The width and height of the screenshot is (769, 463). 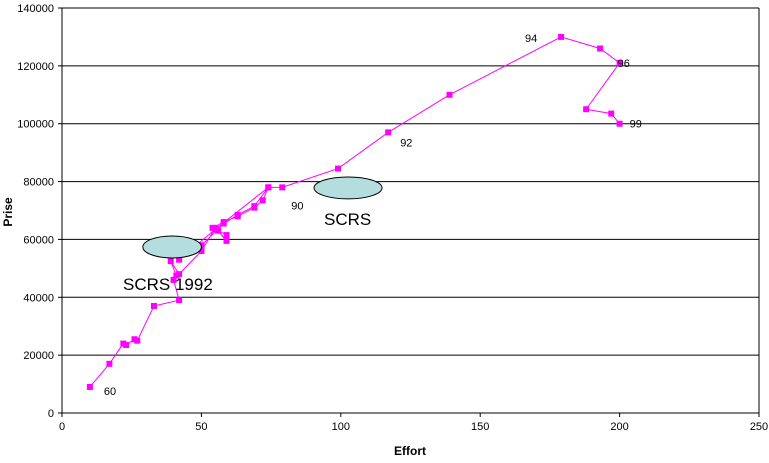 What do you see at coordinates (35, 67) in the screenshot?
I see `y-tick-label: 120000` at bounding box center [35, 67].